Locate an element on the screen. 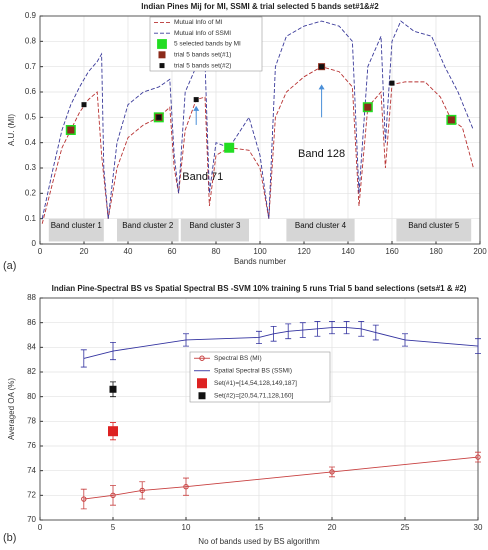 The width and height of the screenshot is (488, 550). cluster-label: Band cluster 2 is located at coordinates (148, 225).